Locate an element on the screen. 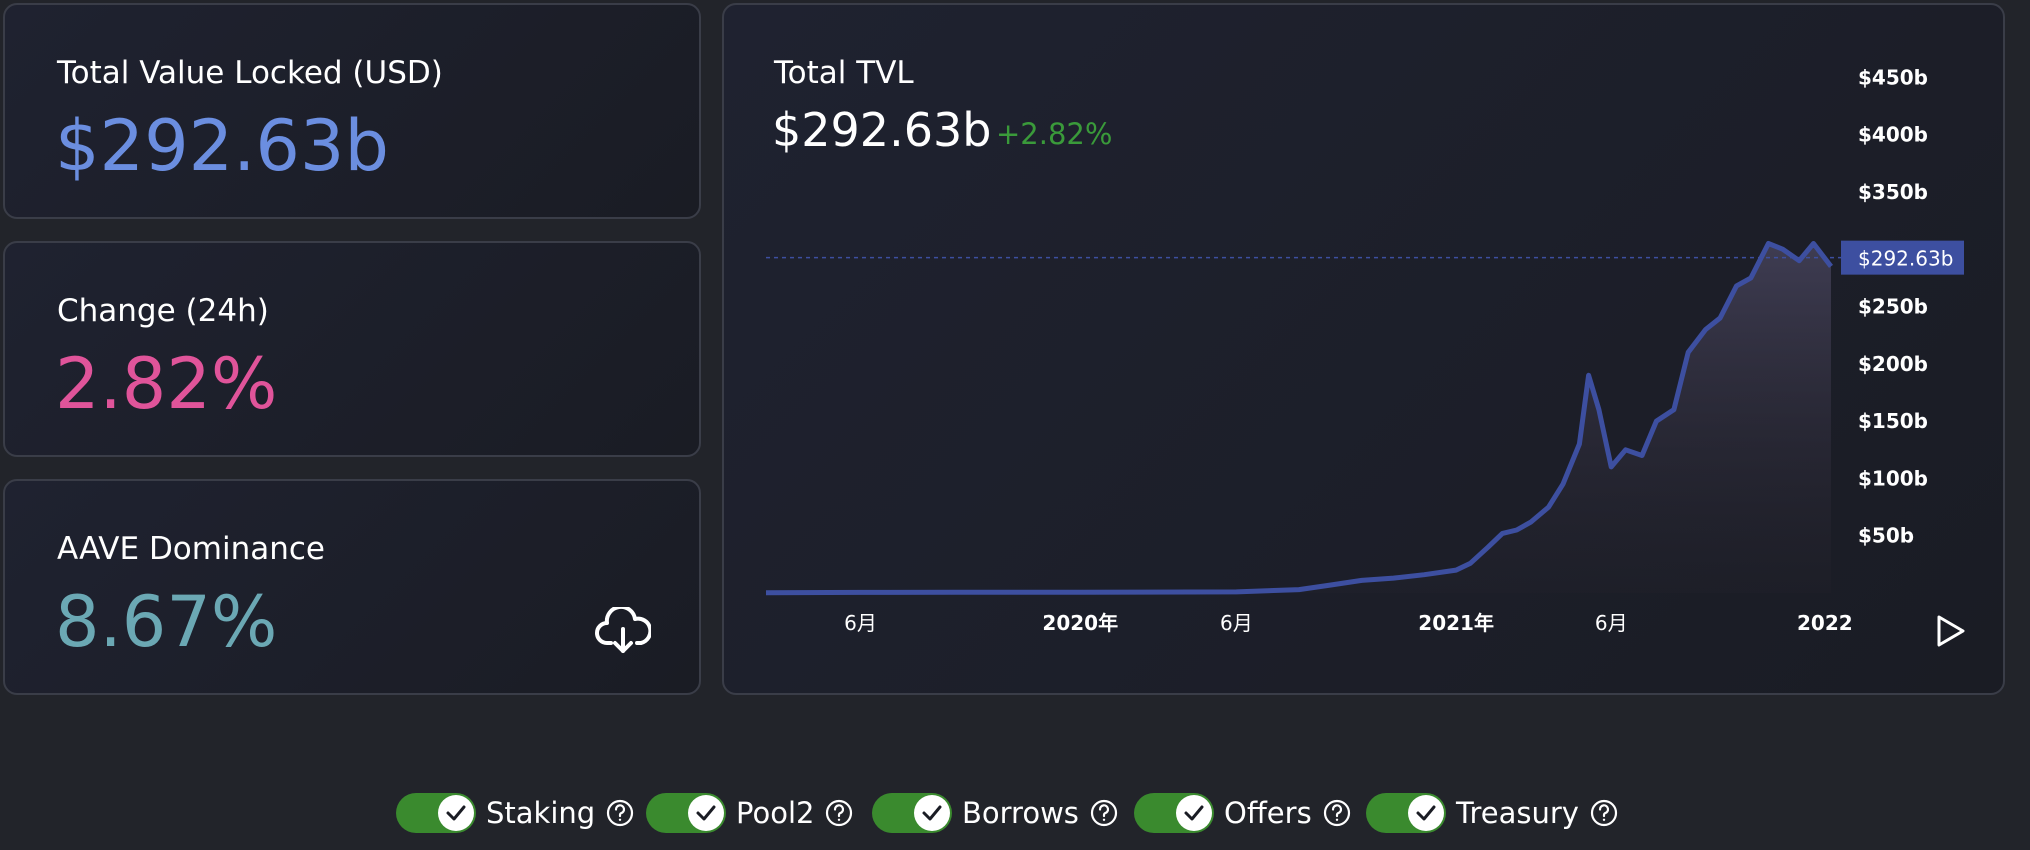  toggle-label: Treasury is located at coordinates (1517, 813).